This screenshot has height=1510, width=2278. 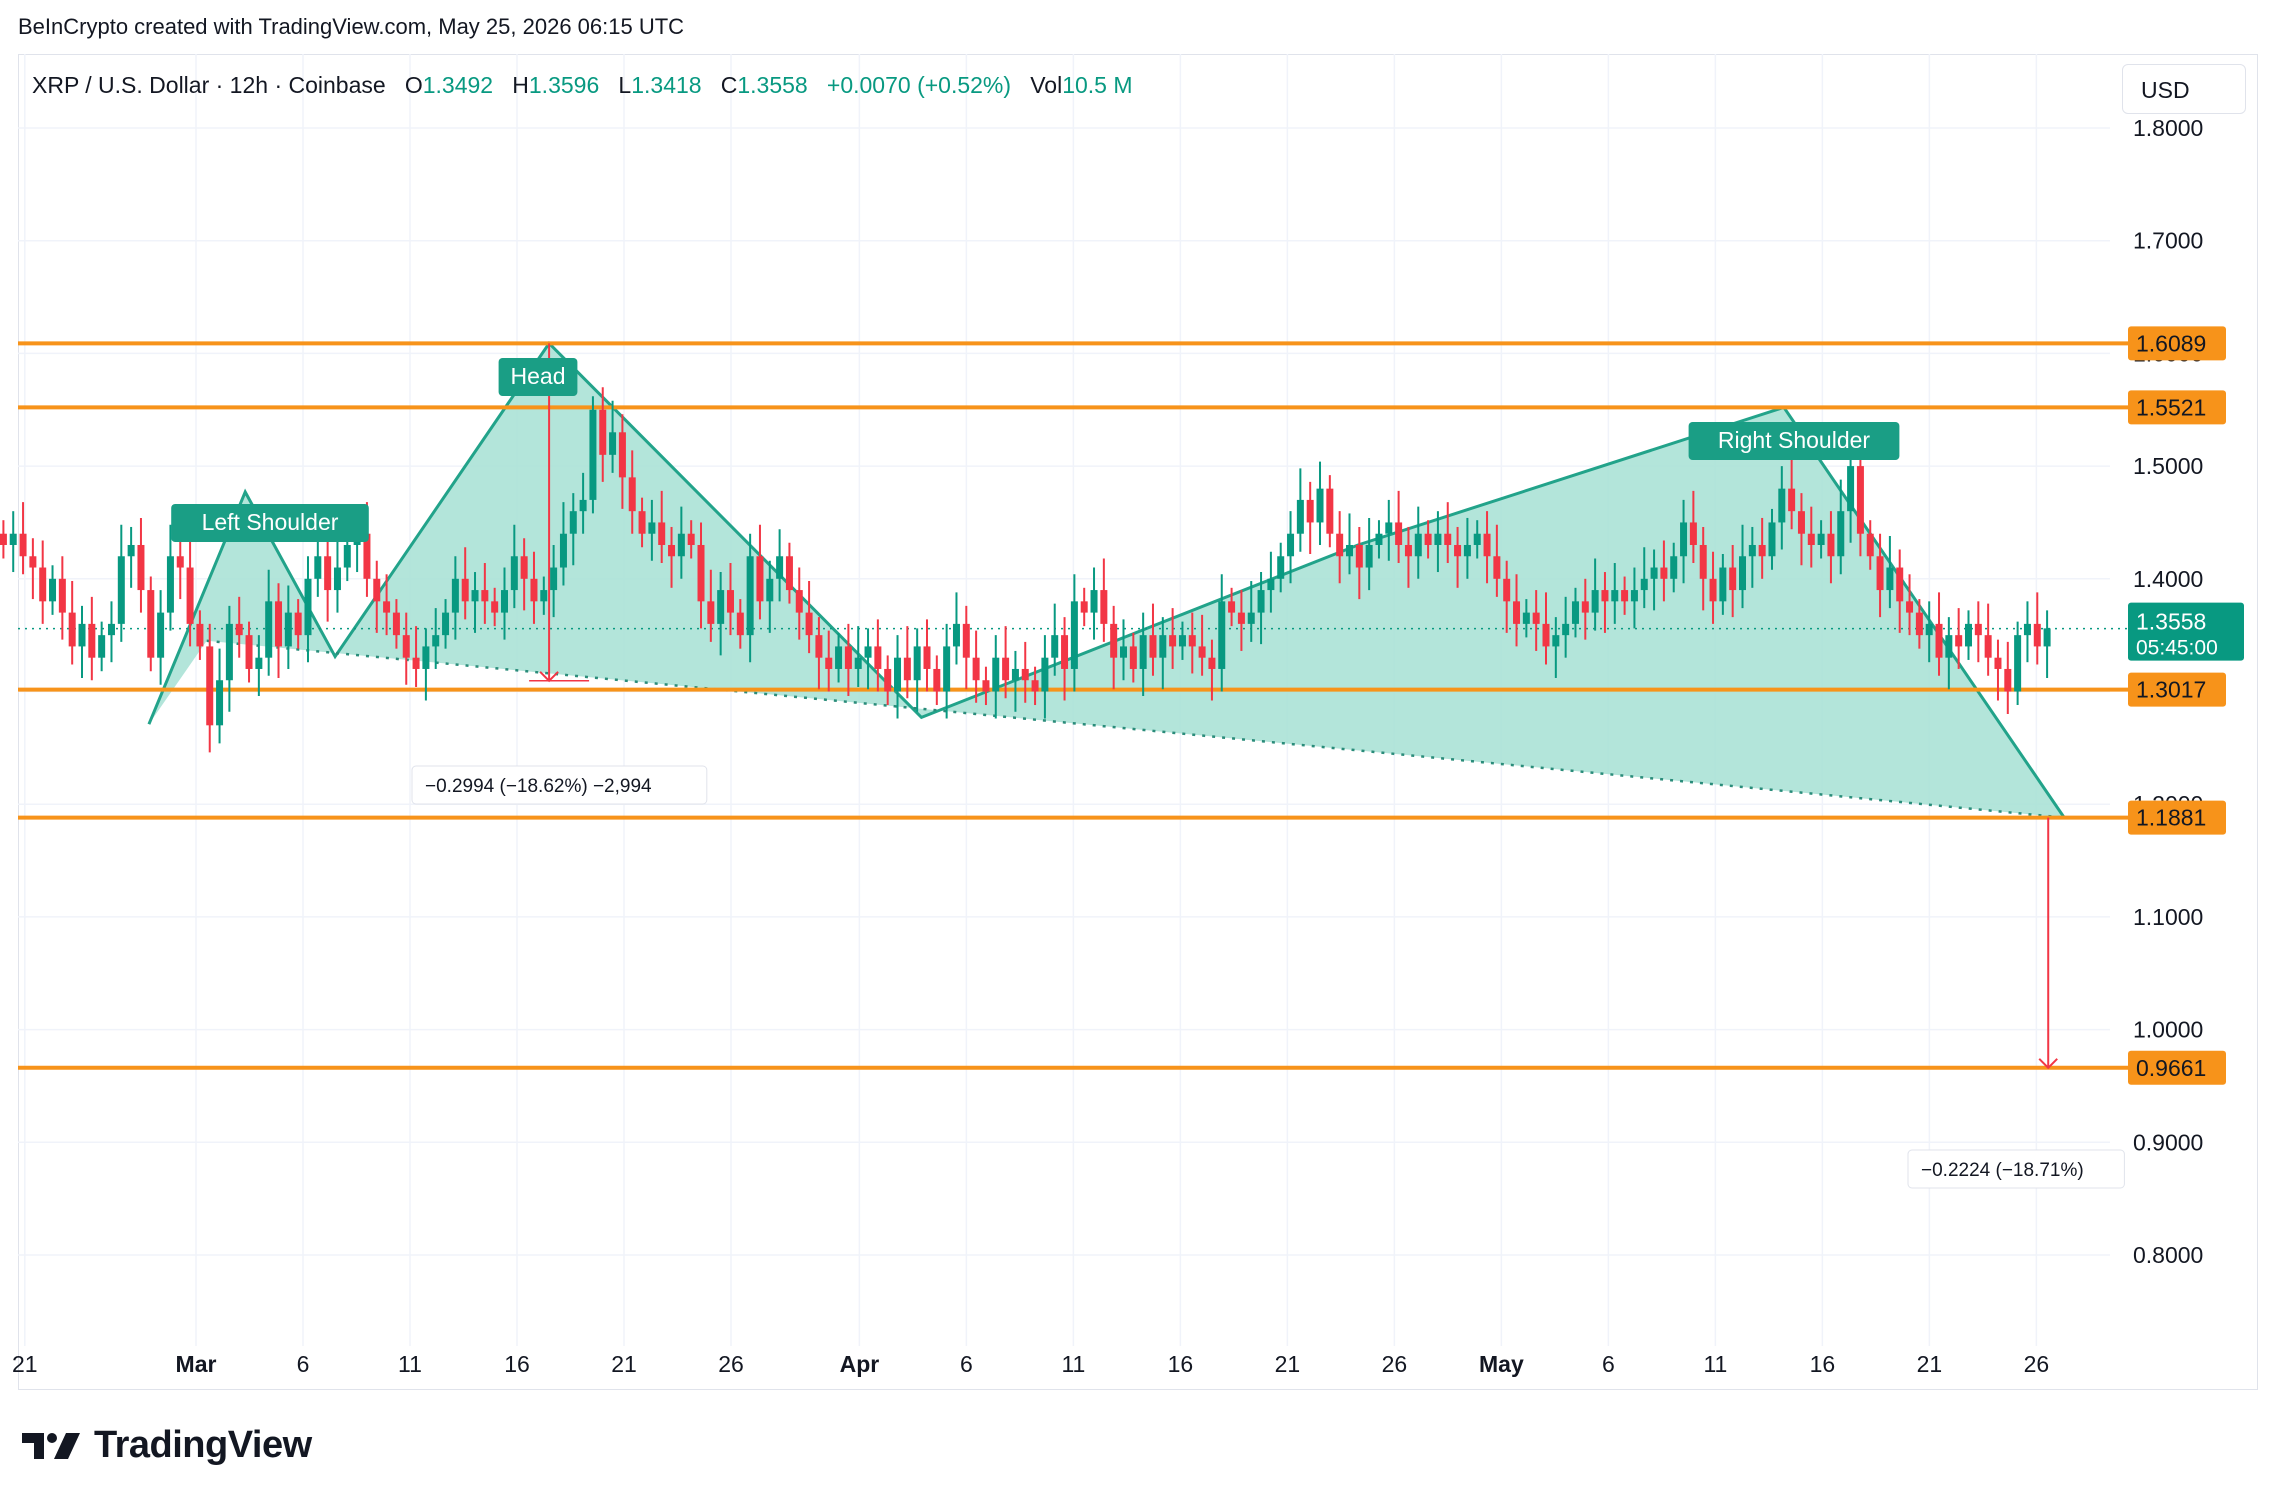 What do you see at coordinates (666, 85) in the screenshot?
I see `low-value: 1.3418` at bounding box center [666, 85].